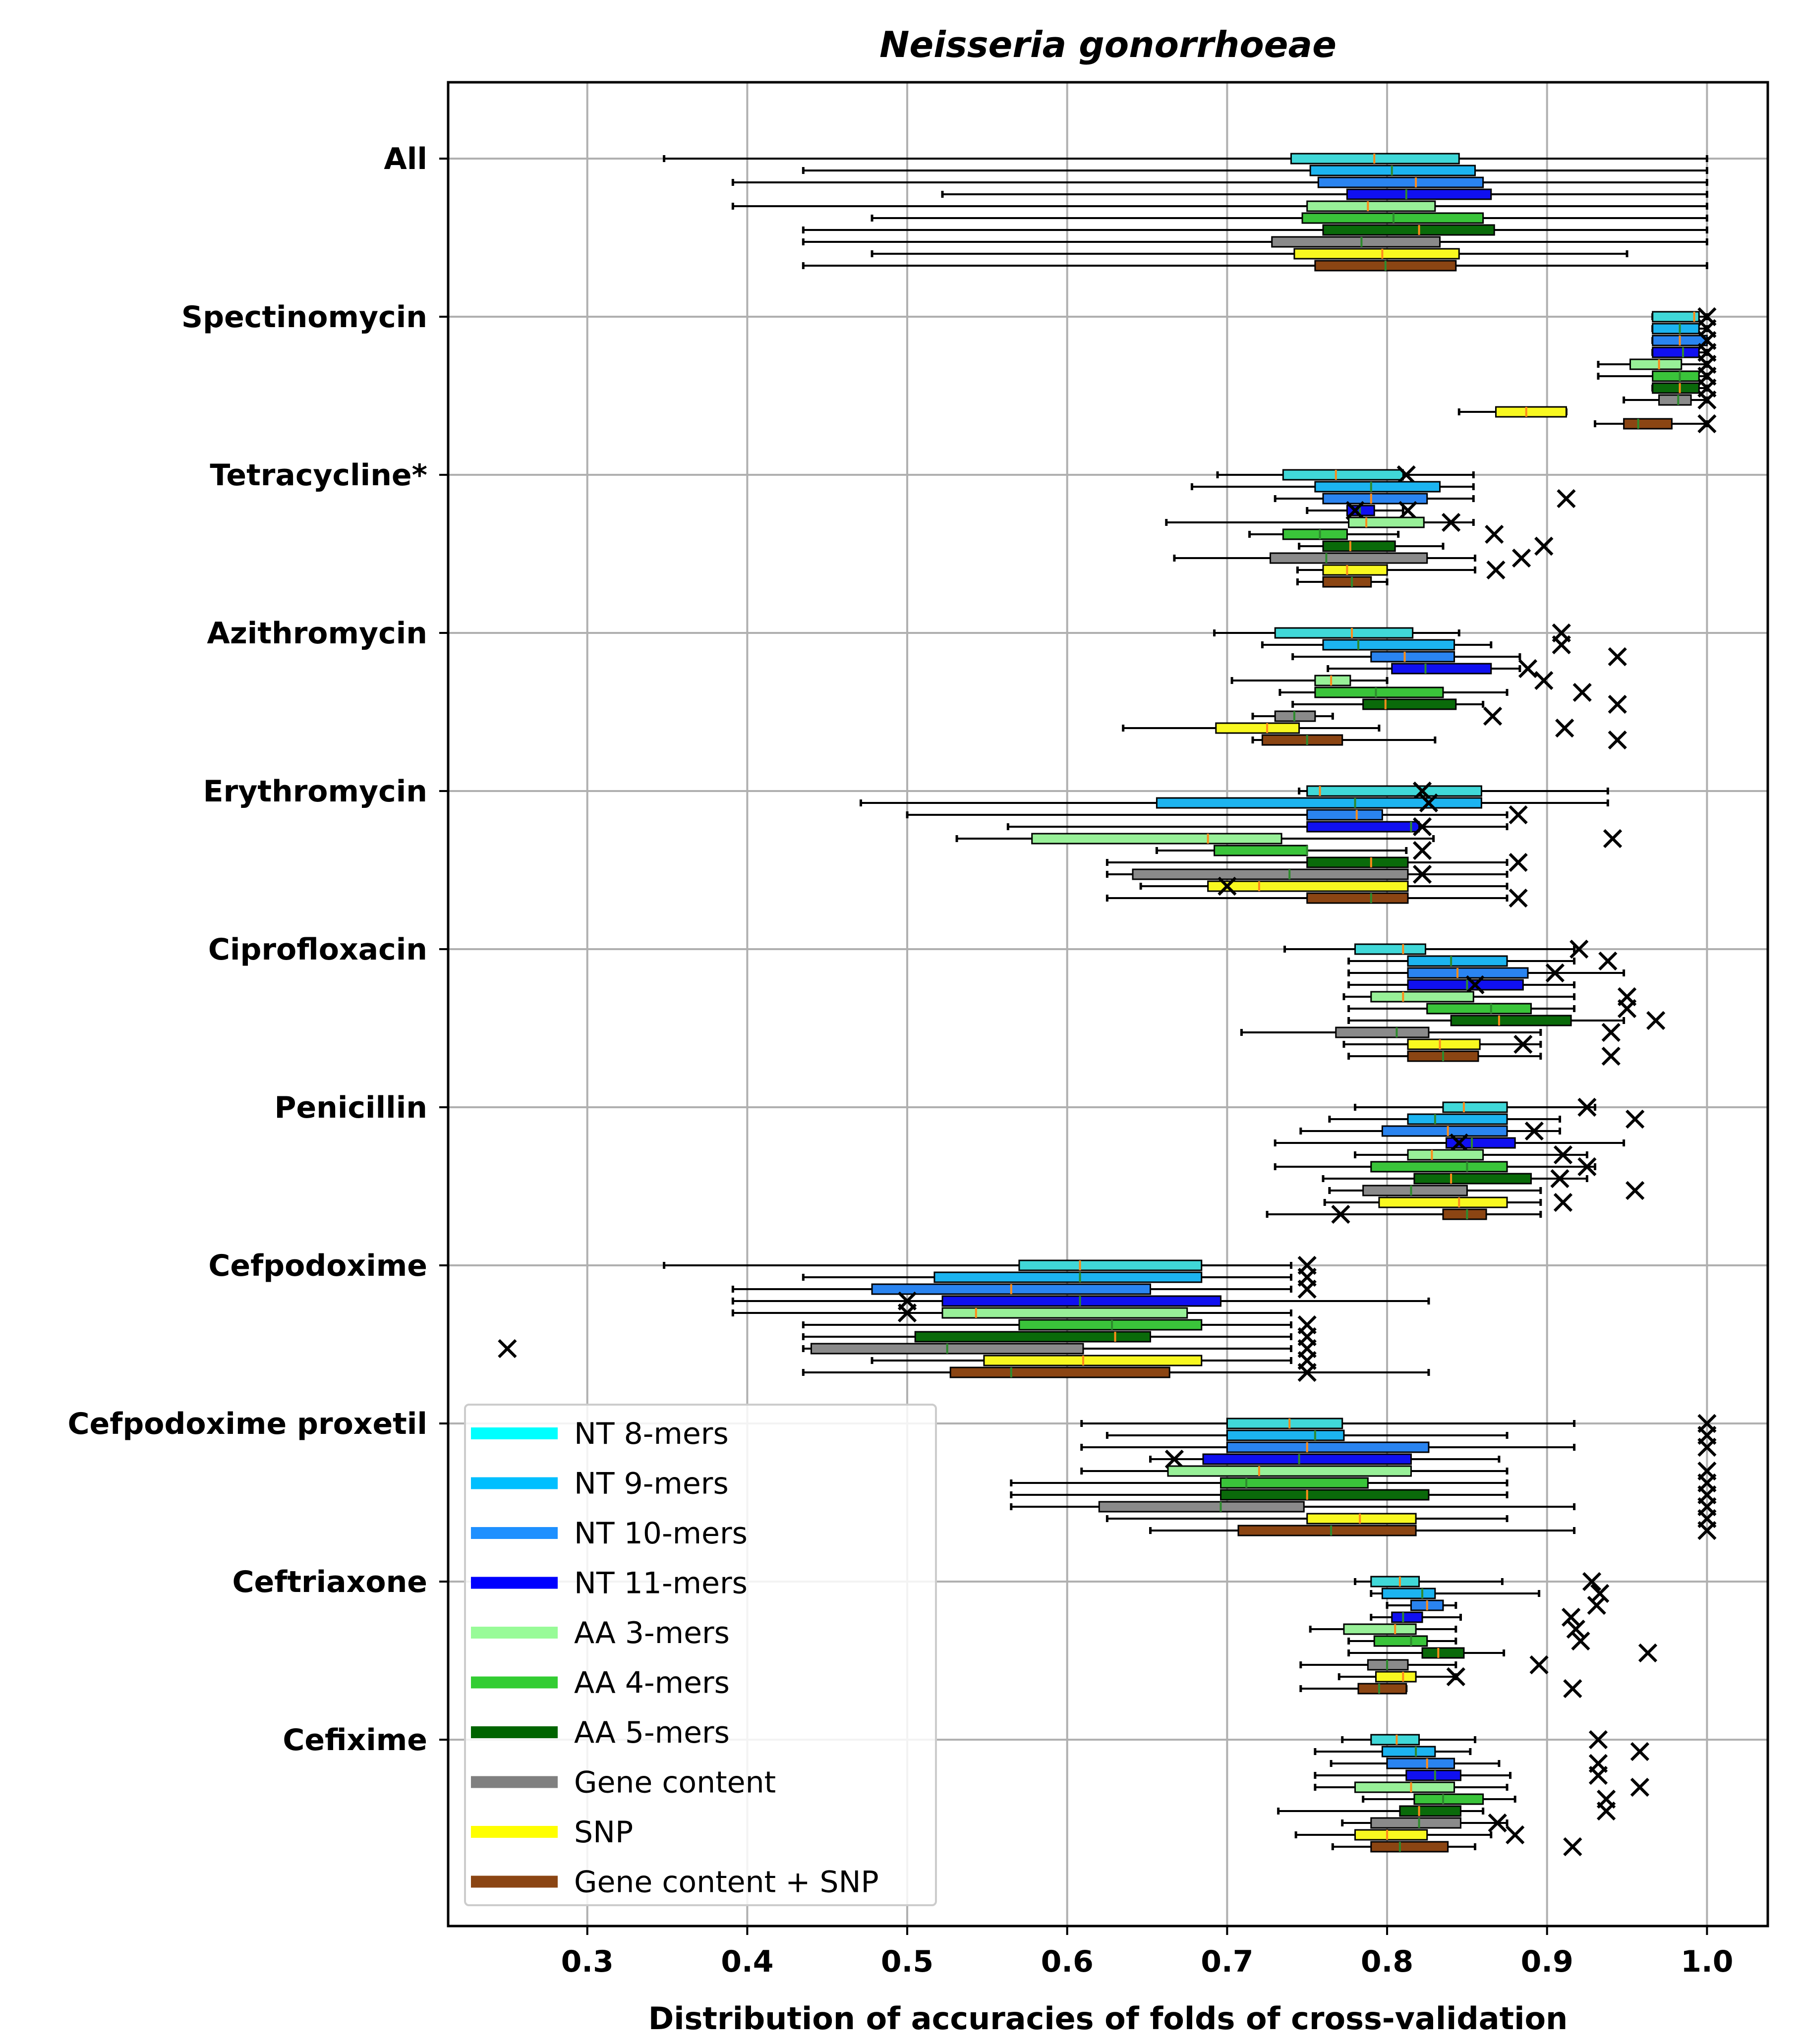 The height and width of the screenshot is (2044, 1801). Describe the element at coordinates (1107, 44) in the screenshot. I see `chart-title: Neisseria gonorrhoeae` at that location.